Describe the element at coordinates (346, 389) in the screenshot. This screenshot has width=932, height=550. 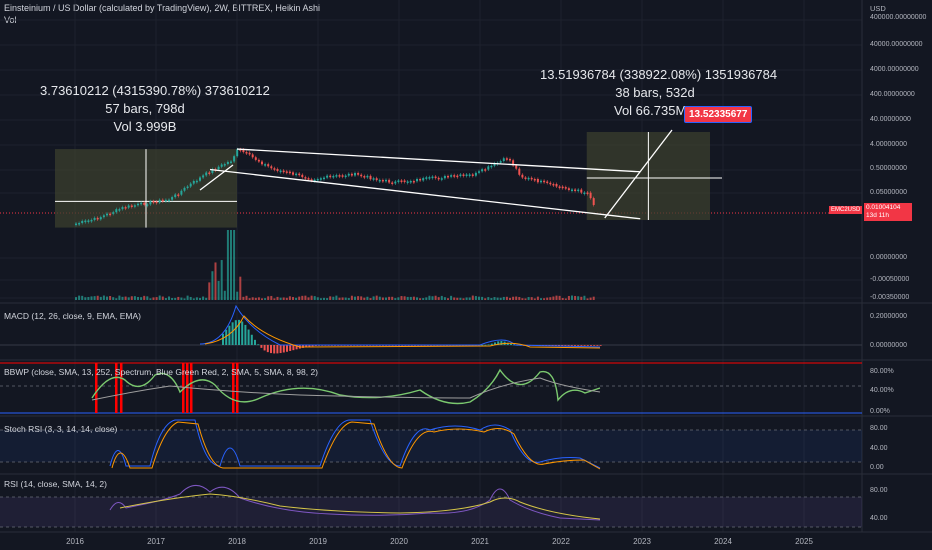
I see `bbwp-ma-line` at that location.